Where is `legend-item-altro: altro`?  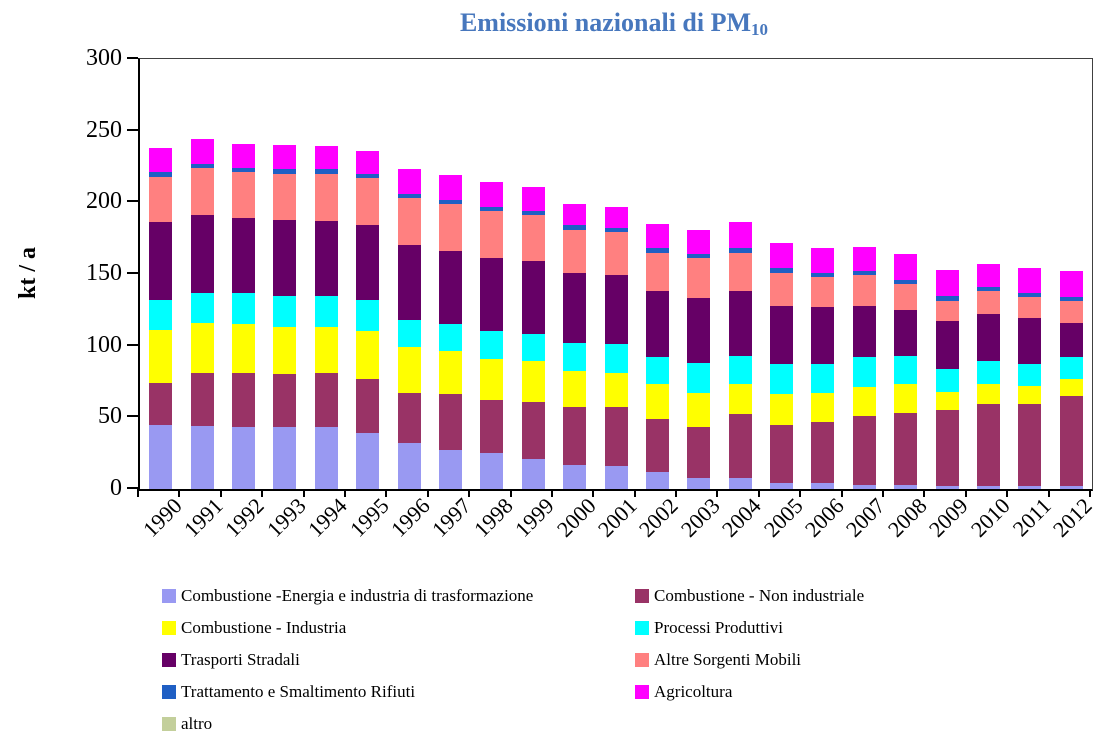 legend-item-altro: altro is located at coordinates (398, 724).